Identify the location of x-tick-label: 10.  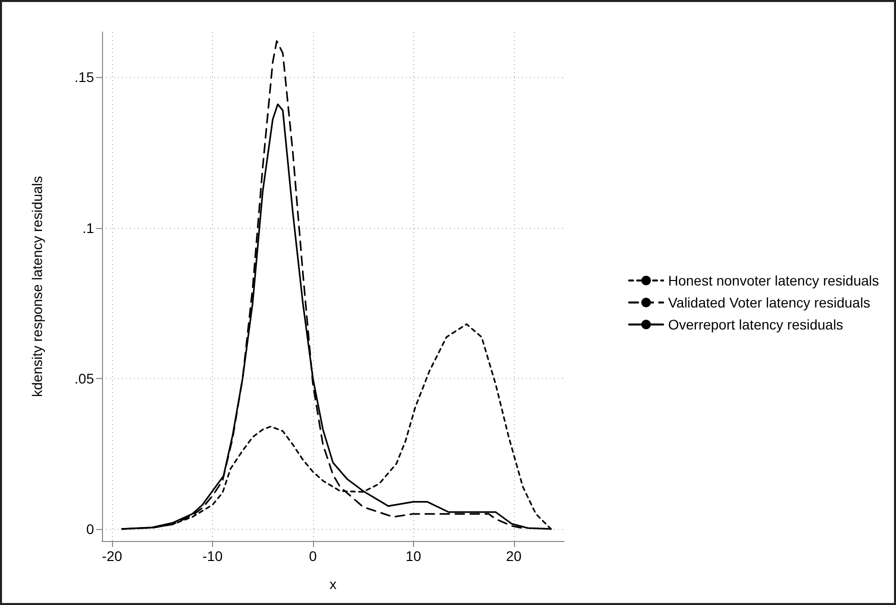
(414, 556).